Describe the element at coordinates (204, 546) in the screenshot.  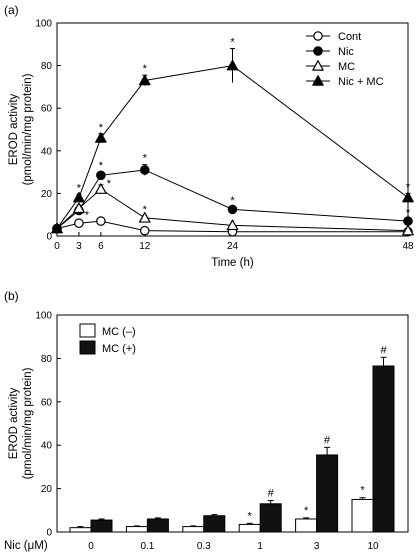
I see `category-label: 0.3` at that location.